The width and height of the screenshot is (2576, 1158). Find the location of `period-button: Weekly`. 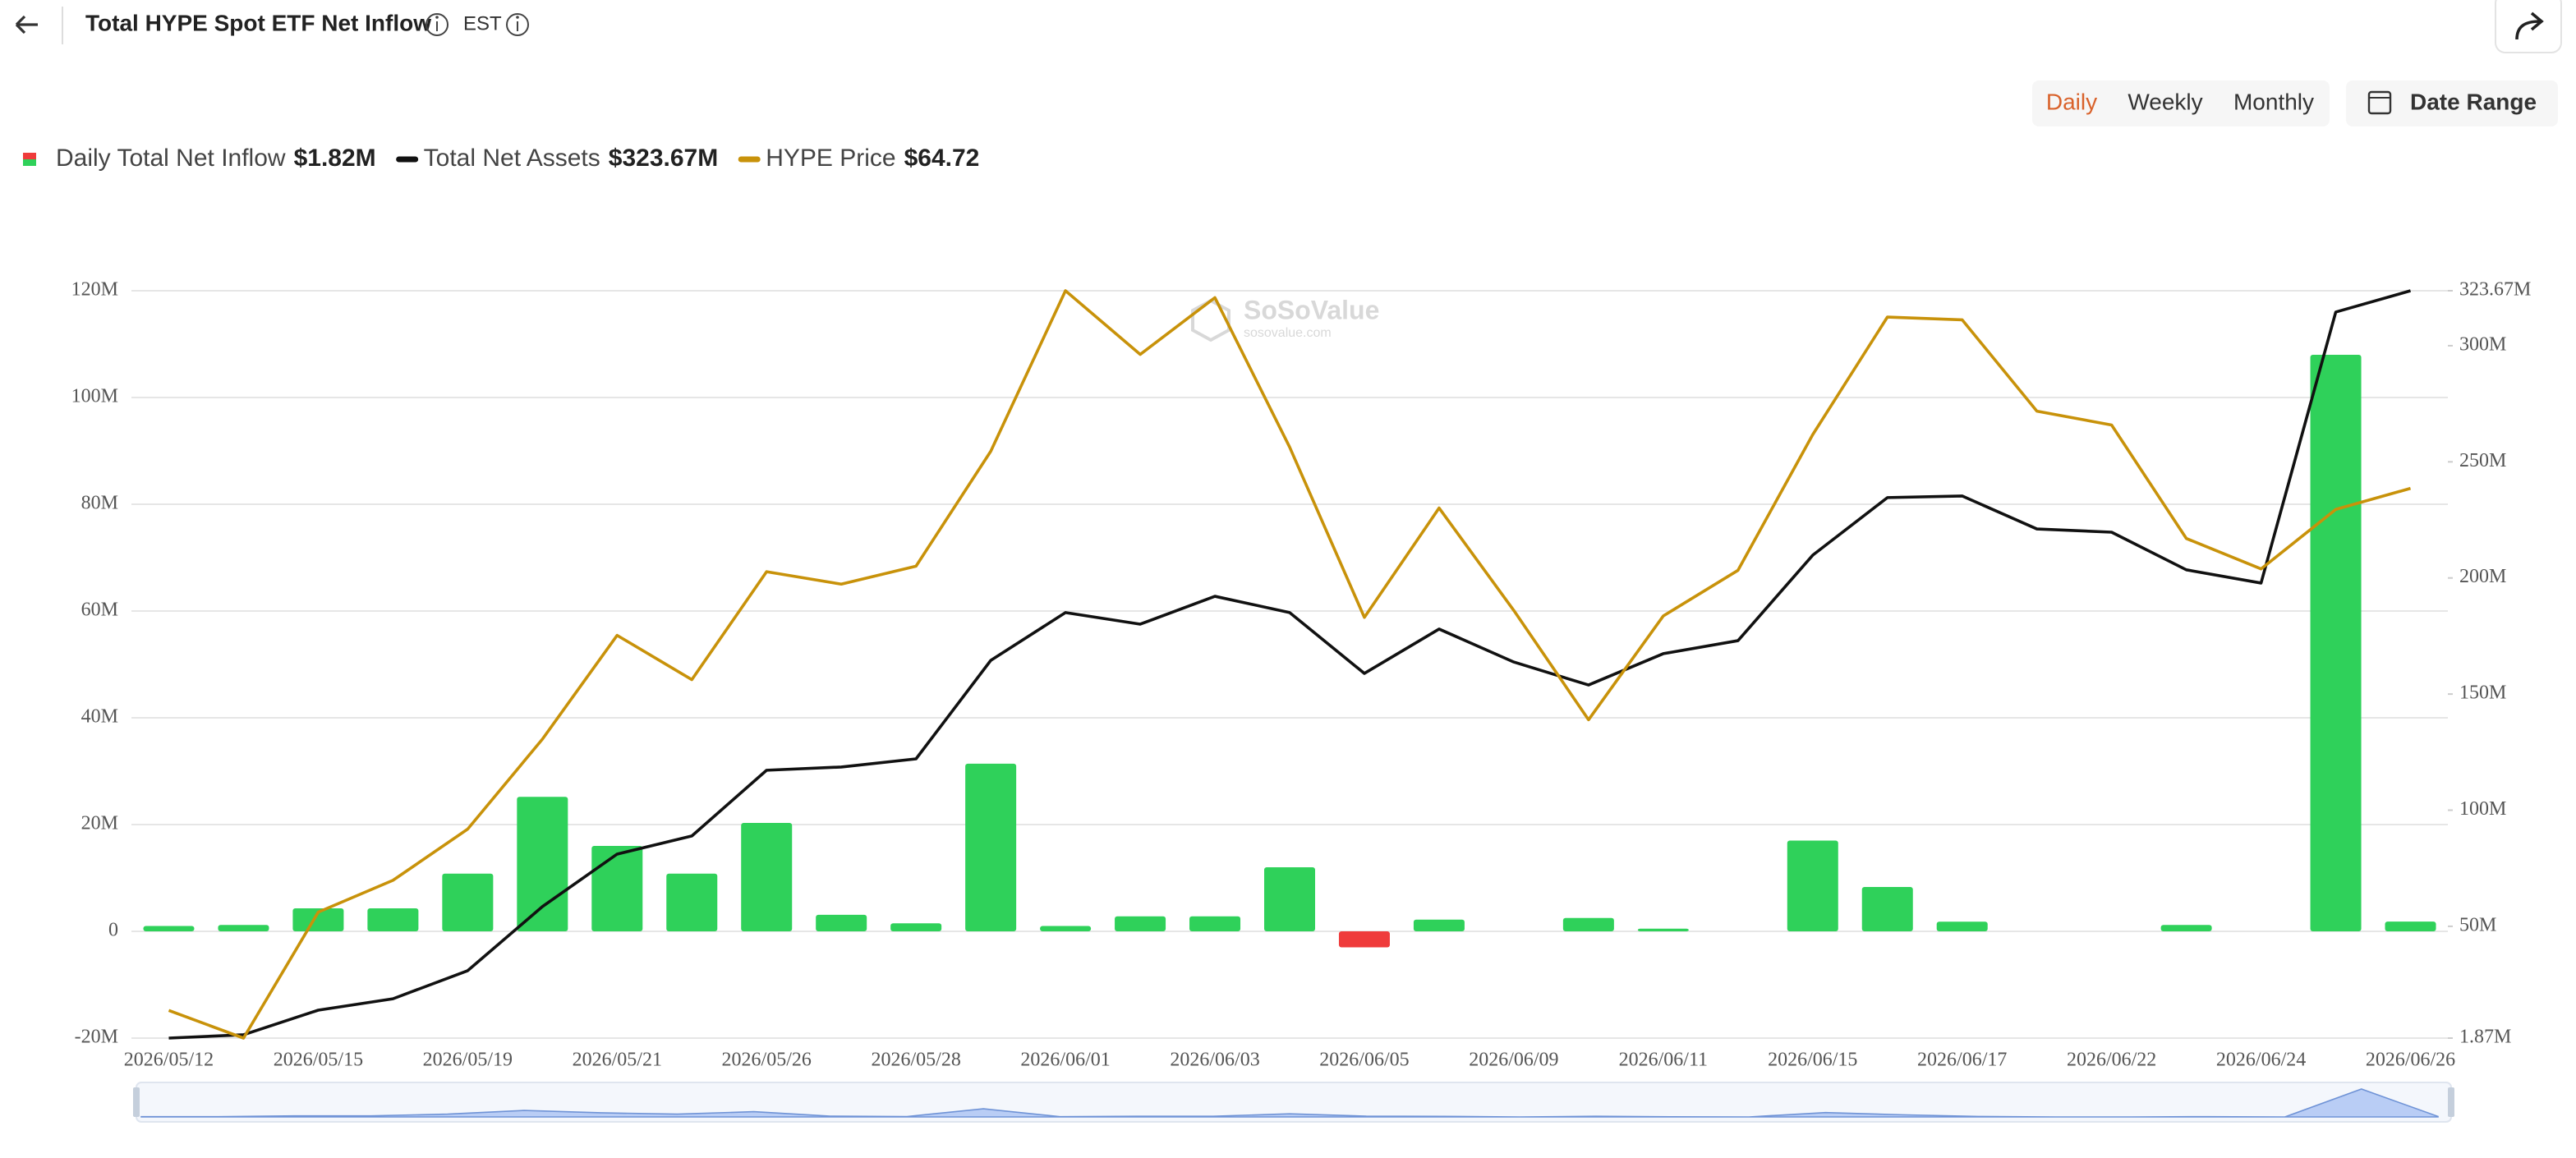

period-button: Weekly is located at coordinates (2165, 101).